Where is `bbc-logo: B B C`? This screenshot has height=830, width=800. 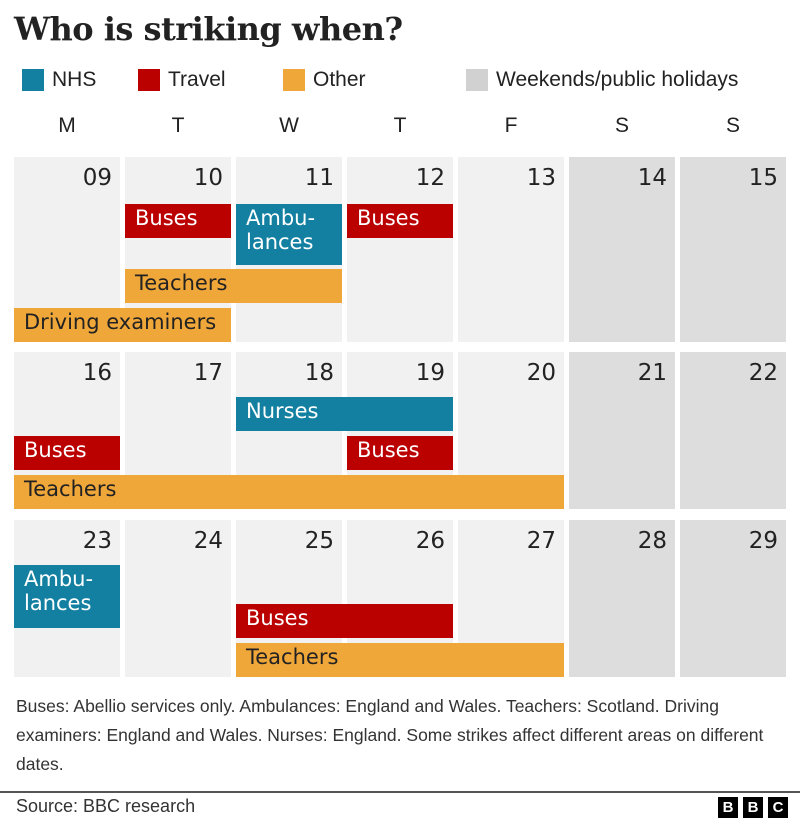 bbc-logo: B B C is located at coordinates (753, 807).